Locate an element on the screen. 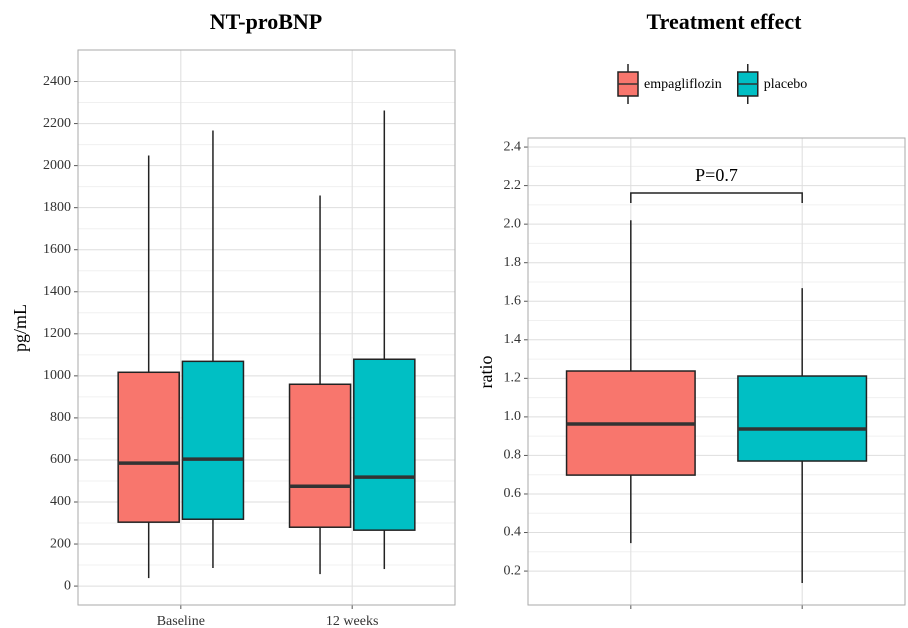 This screenshot has width=908, height=628. y-tick-label: 400 is located at coordinates (60, 501).